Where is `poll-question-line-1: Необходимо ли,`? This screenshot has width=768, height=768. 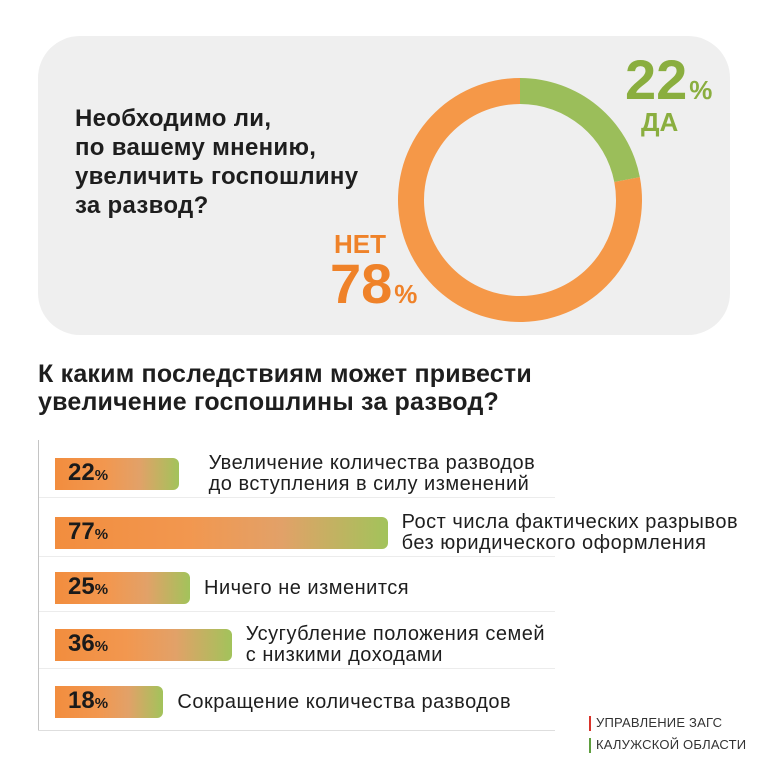
poll-question-line-1: Необходимо ли, is located at coordinates (173, 118).